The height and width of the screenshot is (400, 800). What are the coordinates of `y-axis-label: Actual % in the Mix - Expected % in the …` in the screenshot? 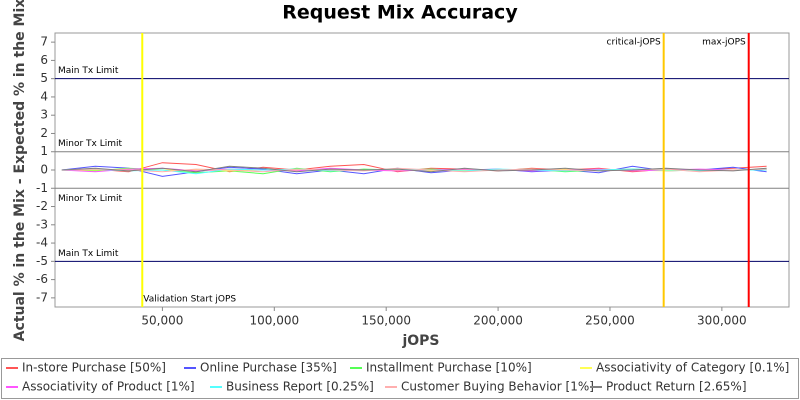 It's located at (20, 170).